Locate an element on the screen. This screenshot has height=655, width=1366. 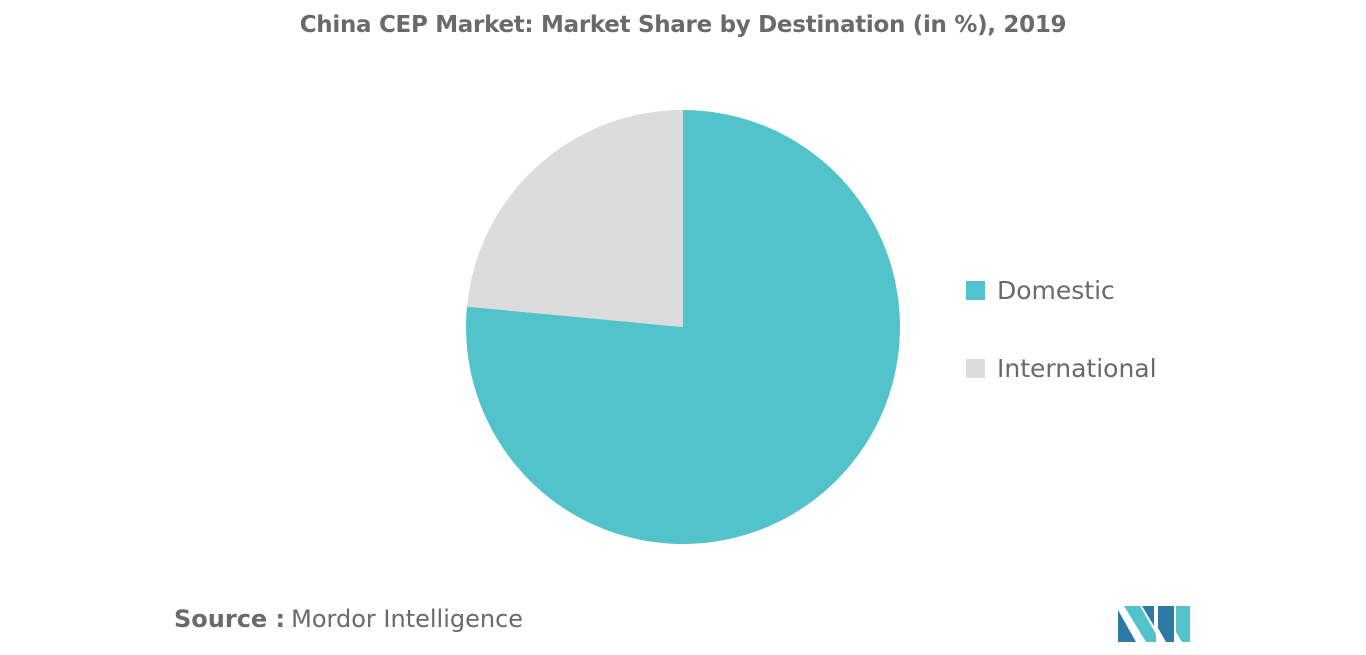
legend: Domestic International is located at coordinates (1116, 348).